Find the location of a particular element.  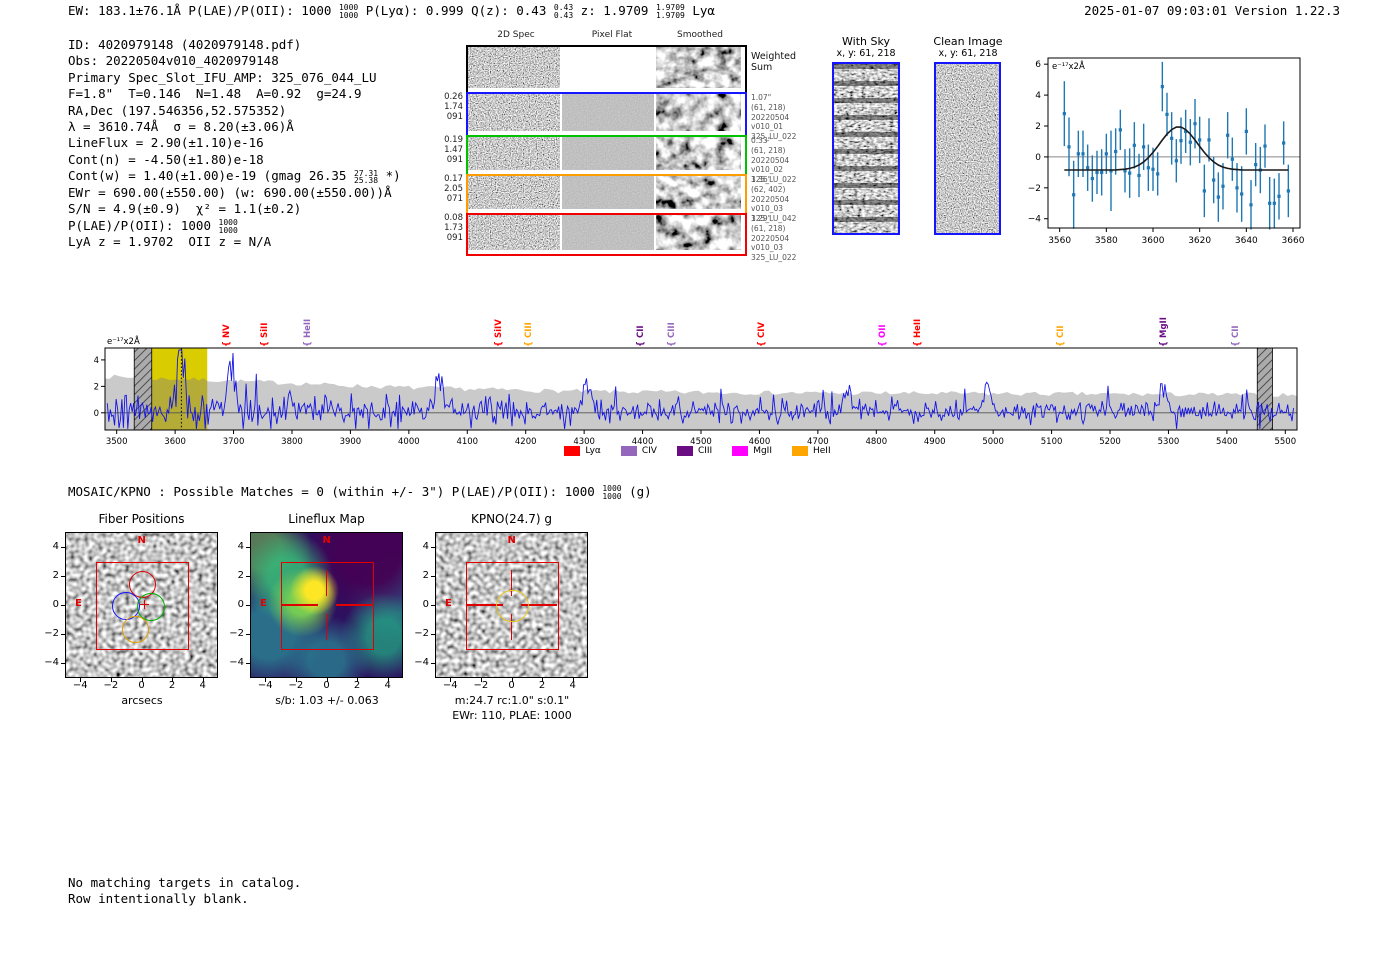

emission-line-marker: { SiII is located at coordinates (265, 334).